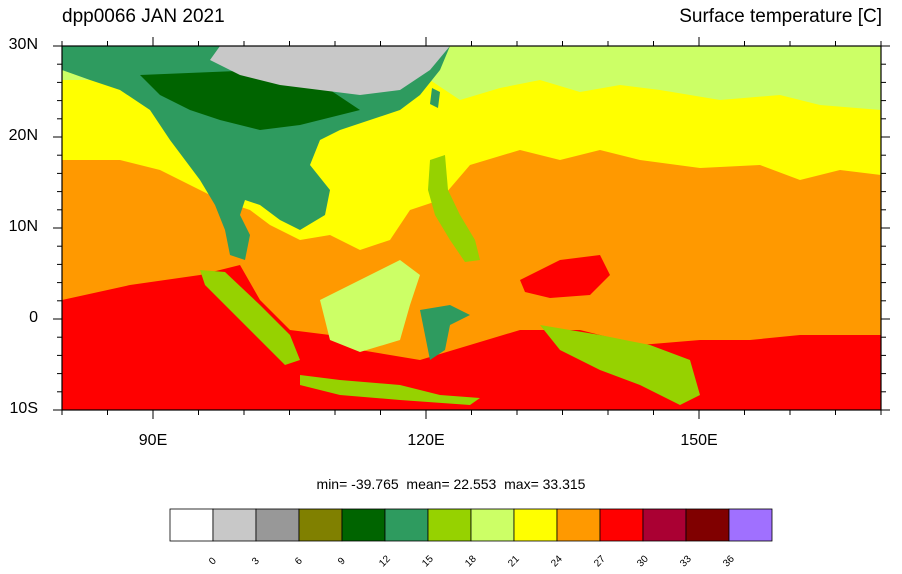 This screenshot has height=574, width=902. I want to click on y-tick-label: 10N, so click(23, 226).